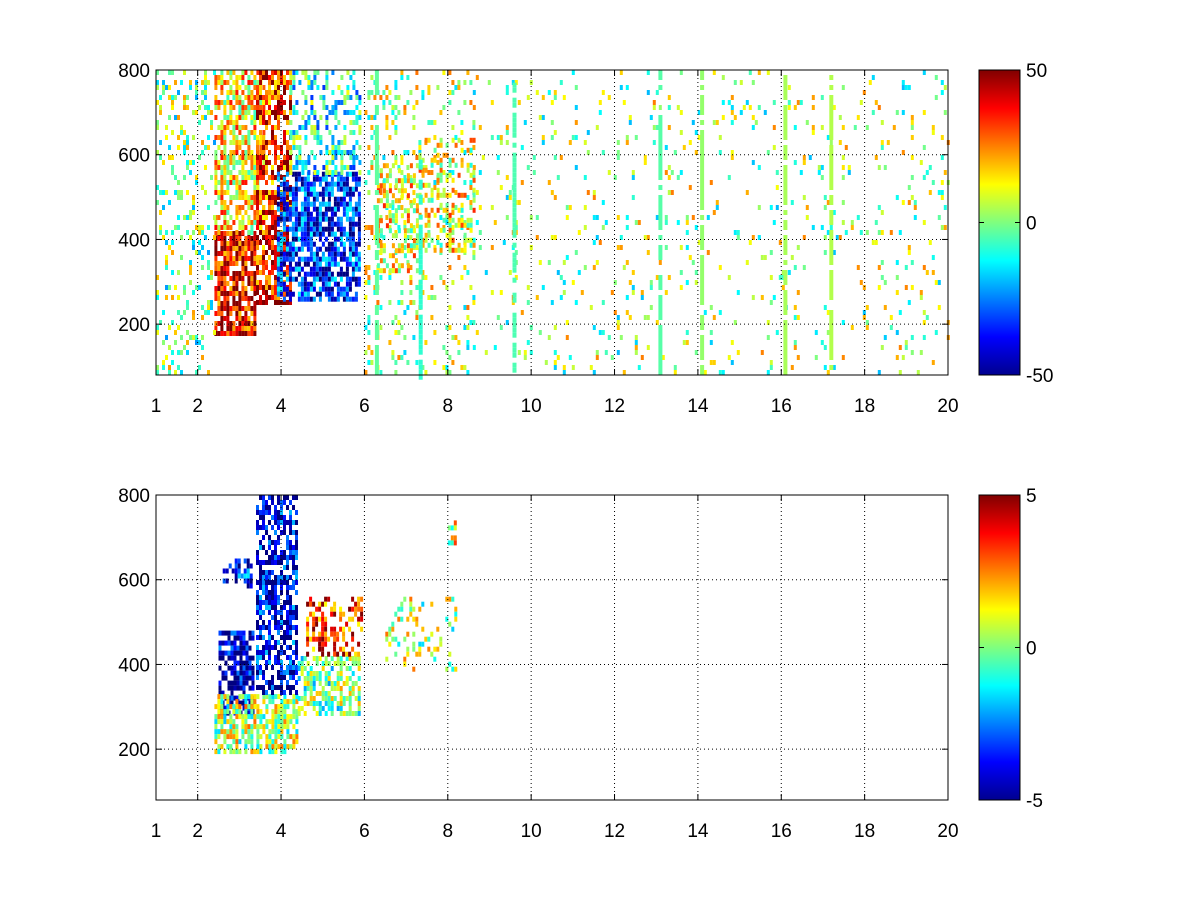  Describe the element at coordinates (197, 406) in the screenshot. I see `x-tick-label: 2` at that location.